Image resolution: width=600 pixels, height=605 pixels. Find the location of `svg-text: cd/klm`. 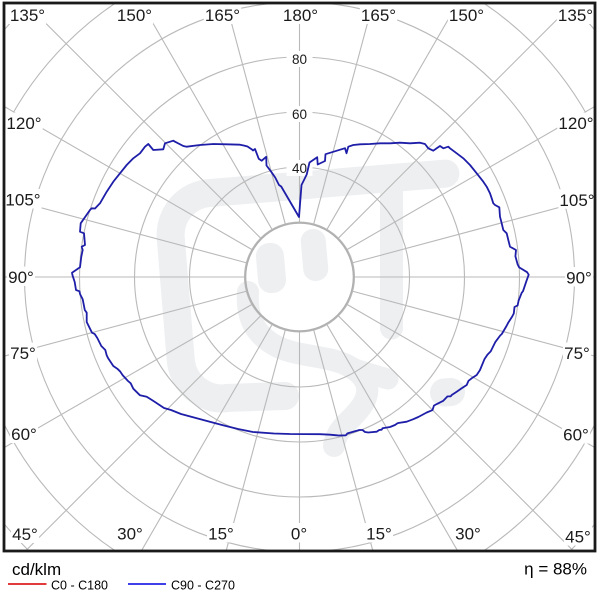

svg-text: cd/klm is located at coordinates (36, 569).